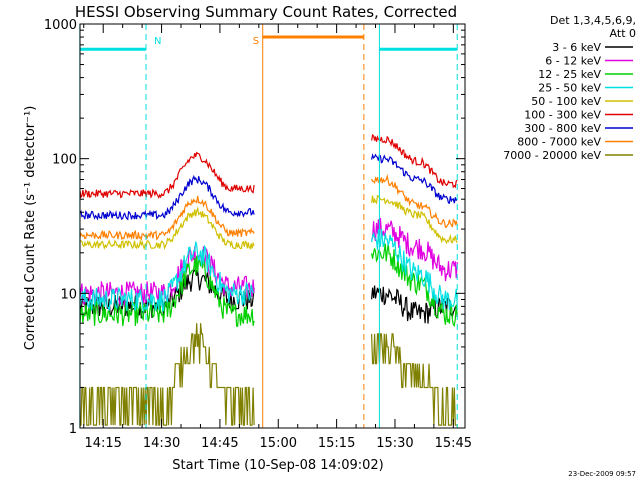 This screenshot has width=640, height=480. What do you see at coordinates (623, 33) in the screenshot?
I see `legend-header-attenuator: Att 0` at bounding box center [623, 33].